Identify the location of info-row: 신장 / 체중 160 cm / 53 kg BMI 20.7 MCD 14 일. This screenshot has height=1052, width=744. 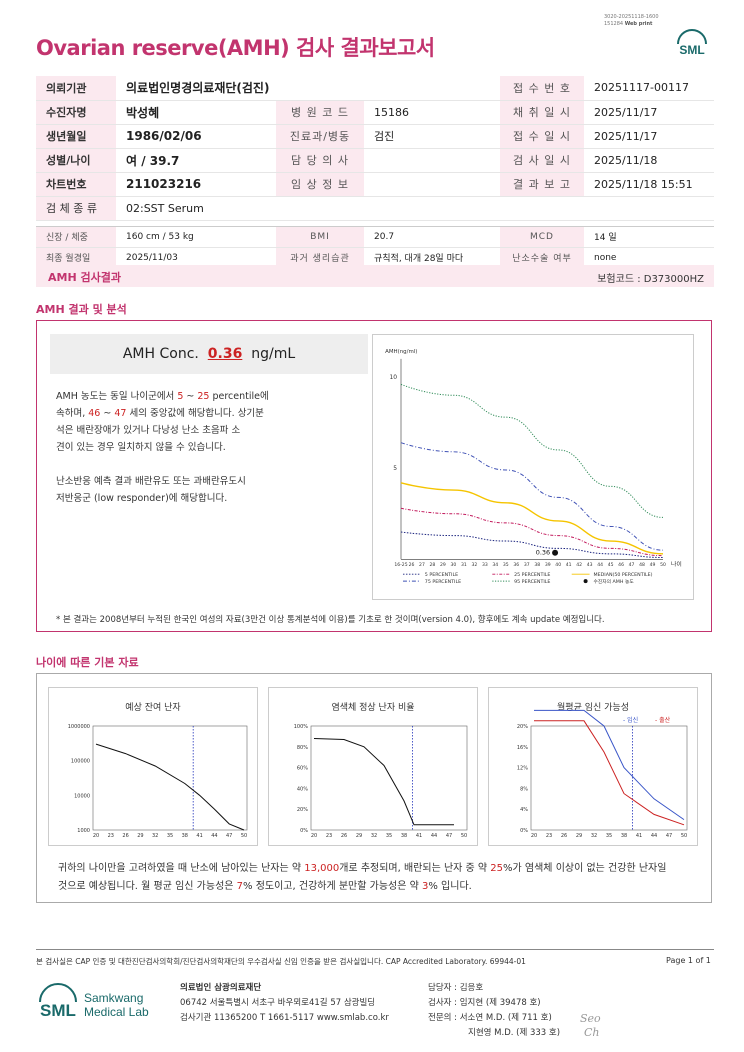
(375, 237).